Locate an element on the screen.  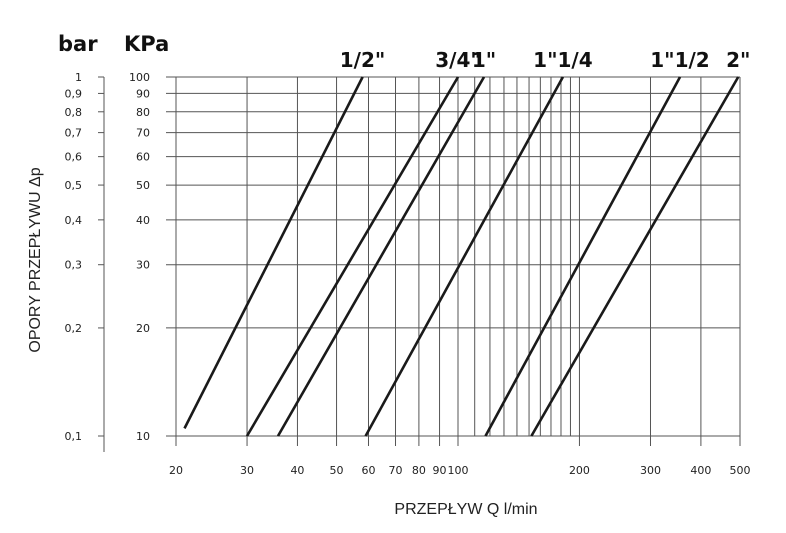
series-label: 1"1/4 is located at coordinates (562, 60).